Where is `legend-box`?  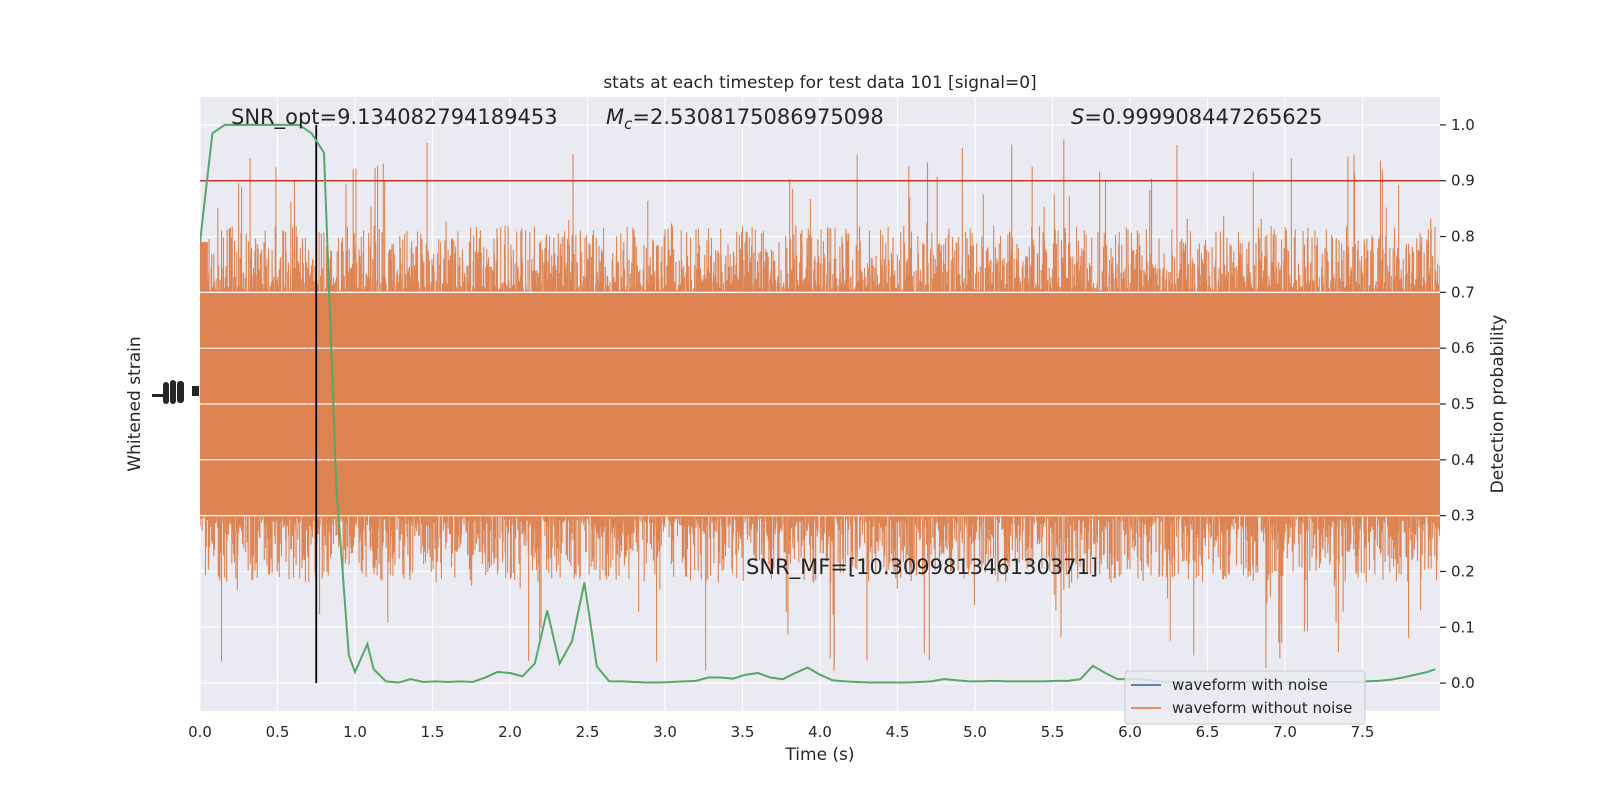 legend-box is located at coordinates (1245, 697).